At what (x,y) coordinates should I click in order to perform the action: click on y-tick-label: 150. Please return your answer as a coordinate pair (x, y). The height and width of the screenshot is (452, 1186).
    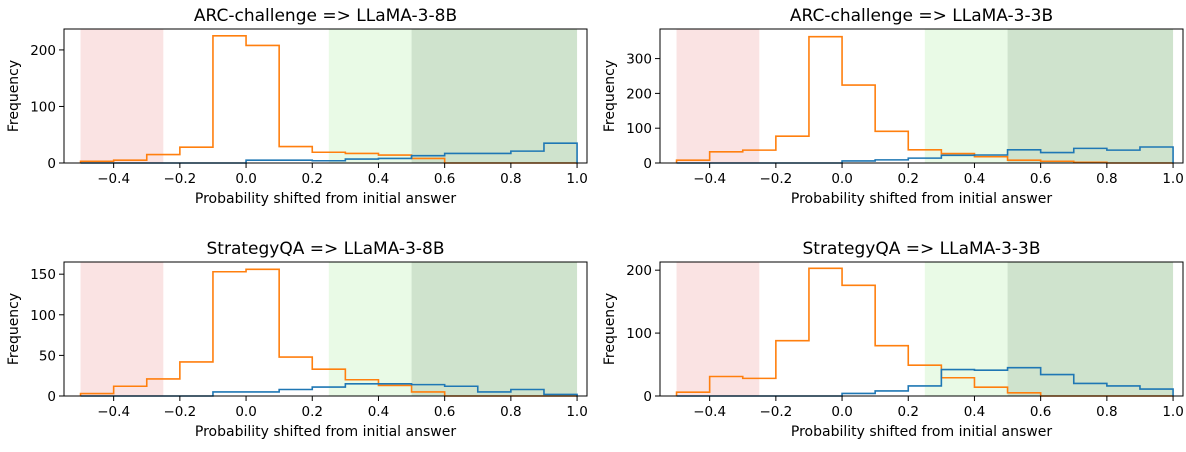
    Looking at the image, I should click on (43, 275).